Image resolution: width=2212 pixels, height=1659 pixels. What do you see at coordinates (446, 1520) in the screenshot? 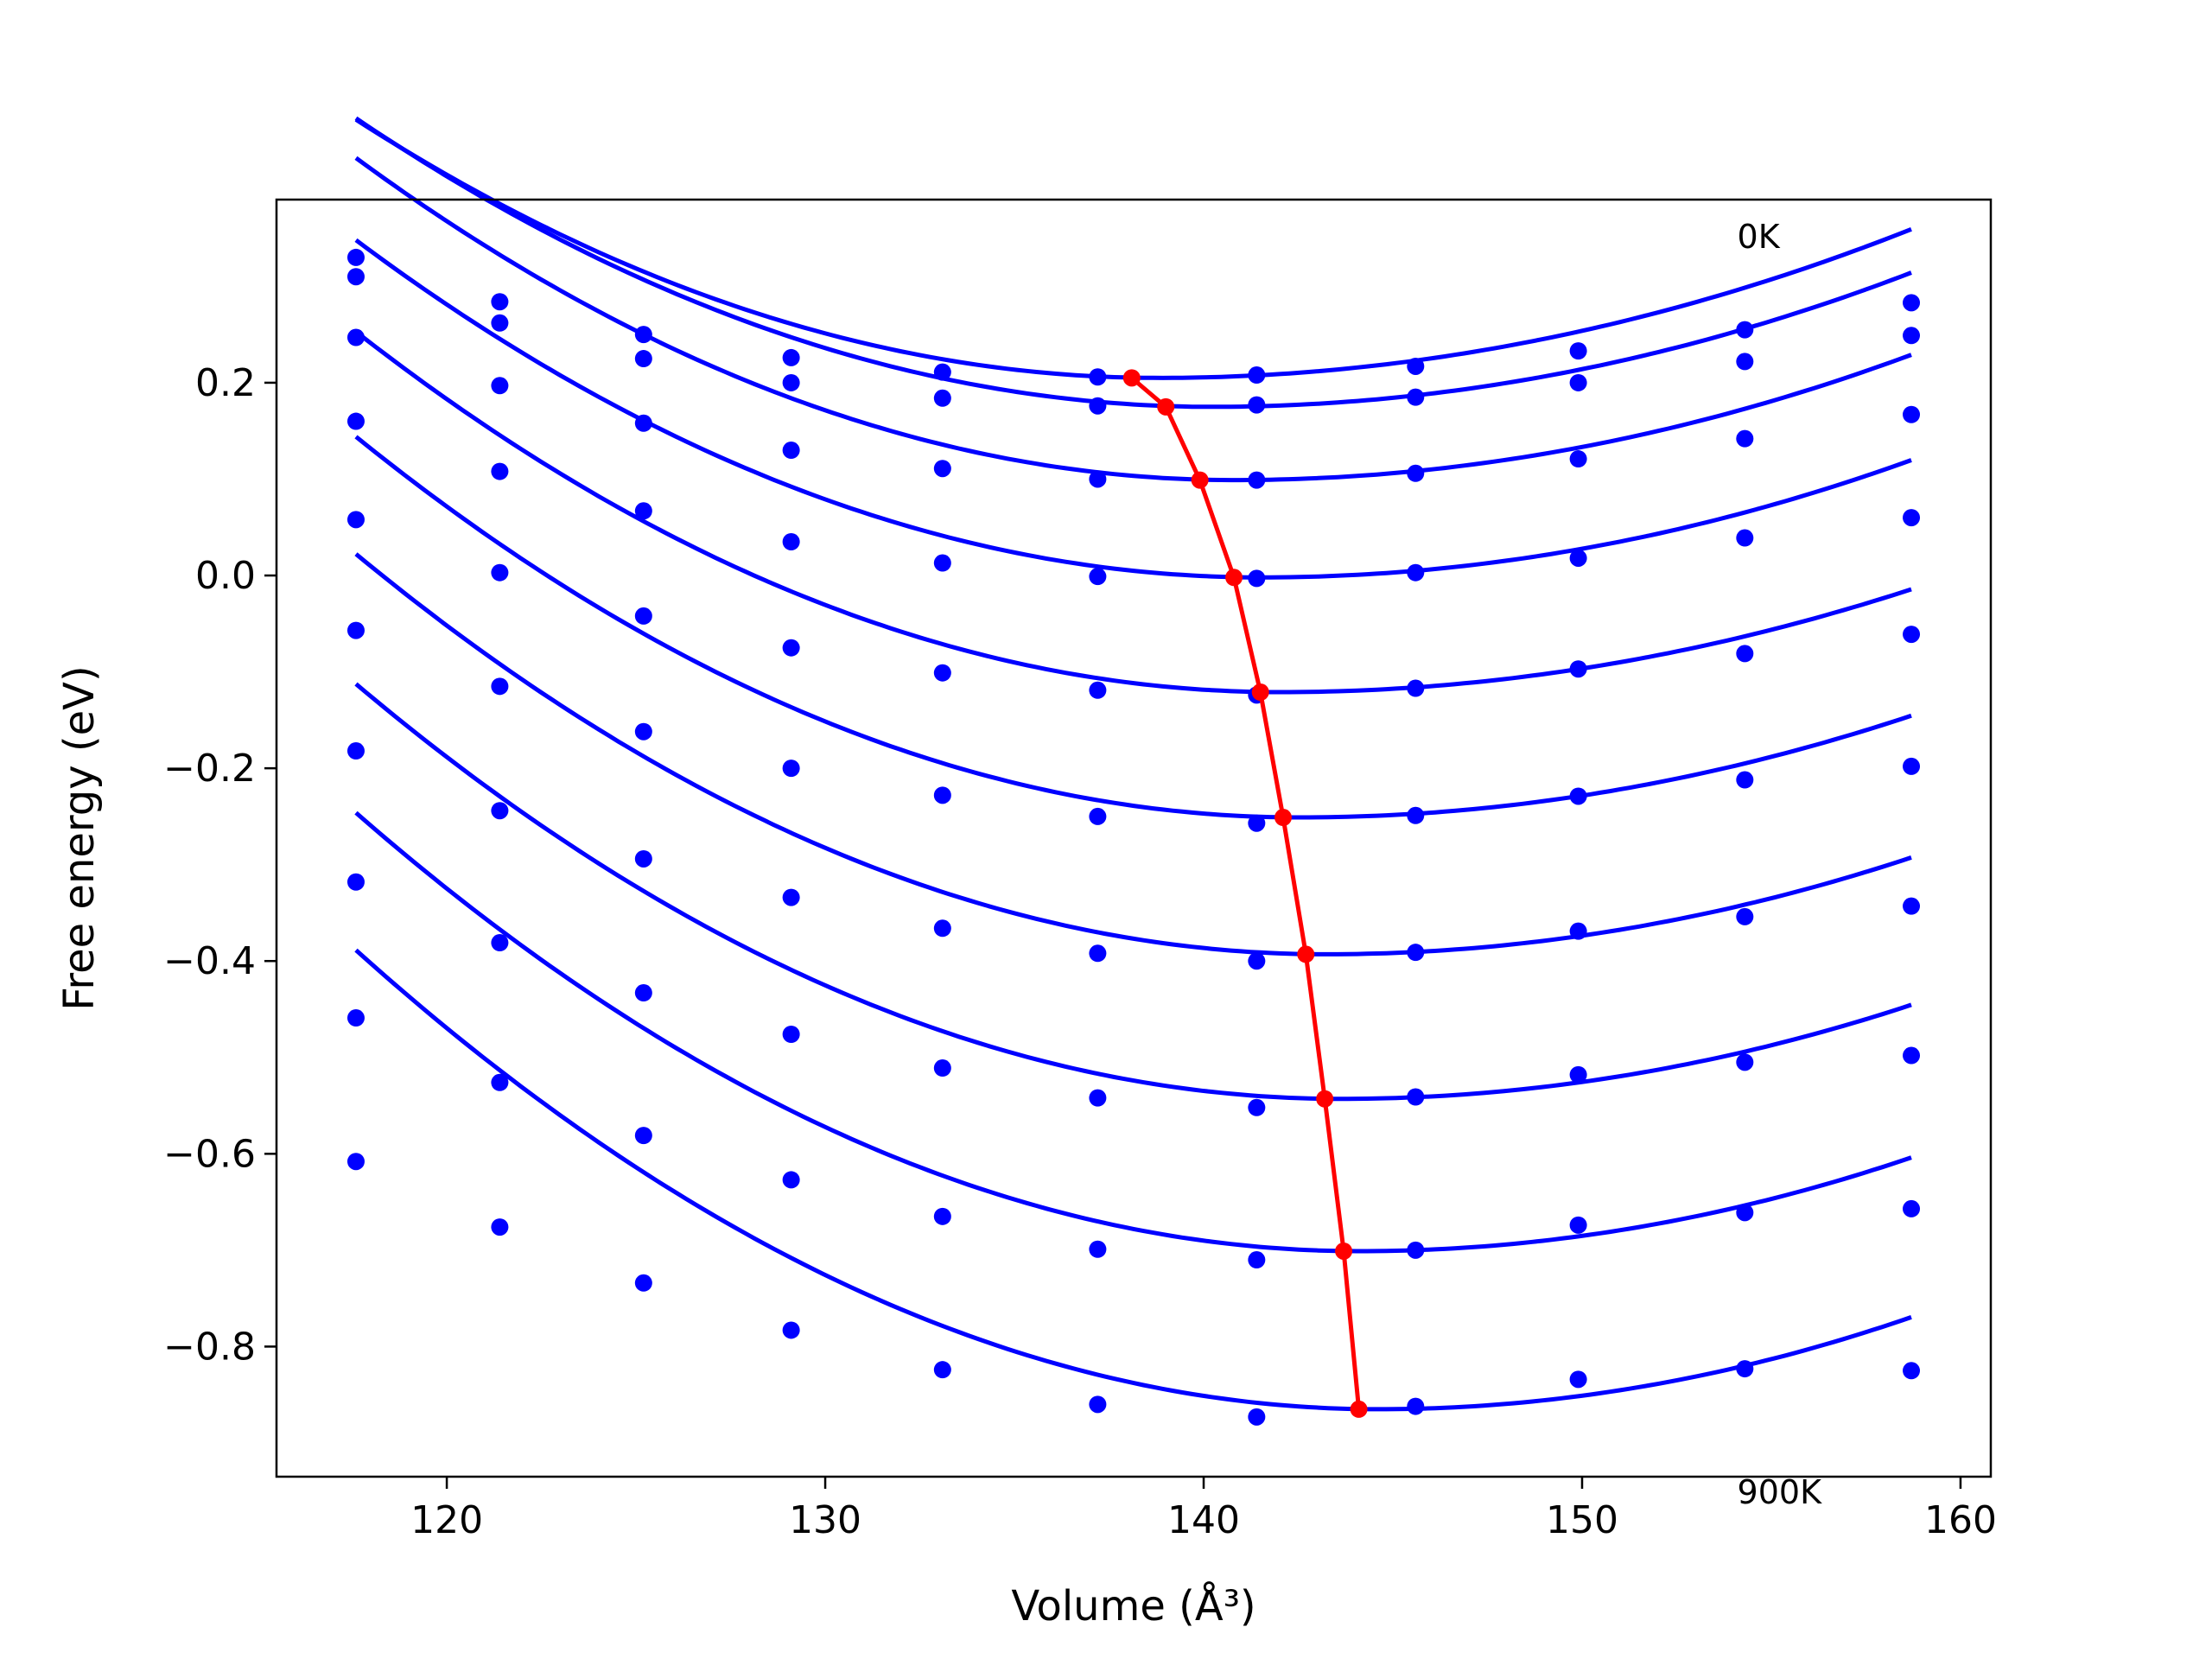
I see `x-tick-label: 120` at bounding box center [446, 1520].